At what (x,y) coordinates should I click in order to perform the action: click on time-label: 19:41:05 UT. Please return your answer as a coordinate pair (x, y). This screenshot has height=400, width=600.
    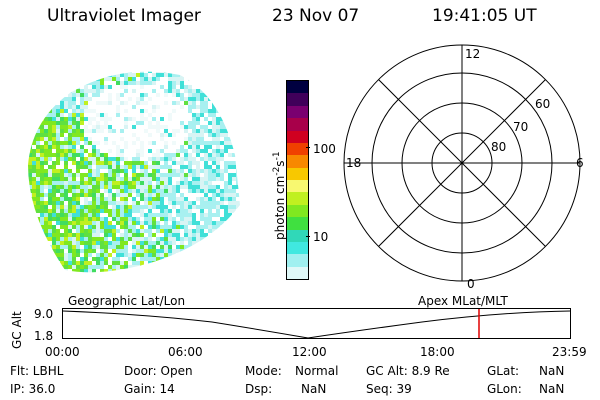
    Looking at the image, I should click on (484, 16).